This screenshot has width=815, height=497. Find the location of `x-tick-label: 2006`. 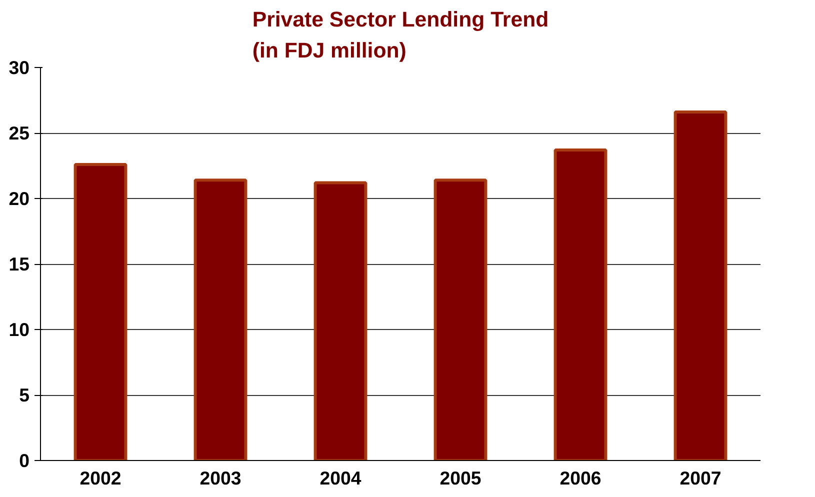

x-tick-label: 2006 is located at coordinates (581, 478).